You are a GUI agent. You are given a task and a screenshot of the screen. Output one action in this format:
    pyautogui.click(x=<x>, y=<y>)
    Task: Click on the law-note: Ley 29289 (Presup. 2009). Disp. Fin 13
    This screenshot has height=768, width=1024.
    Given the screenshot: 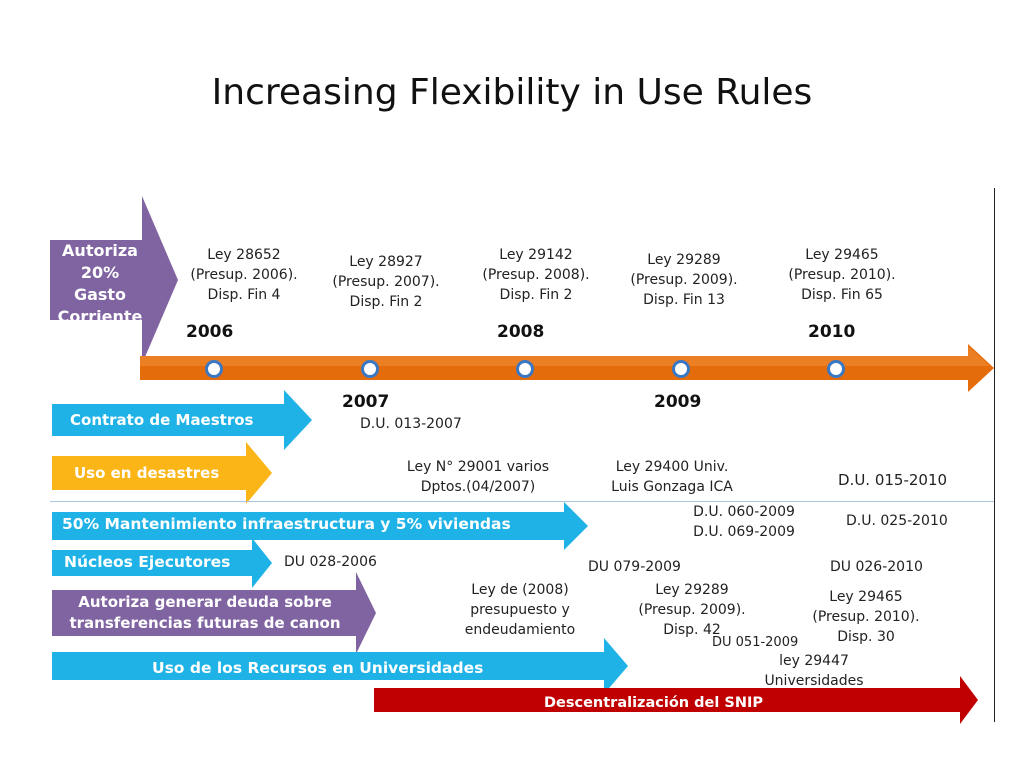 What is the action you would take?
    pyautogui.click(x=684, y=280)
    